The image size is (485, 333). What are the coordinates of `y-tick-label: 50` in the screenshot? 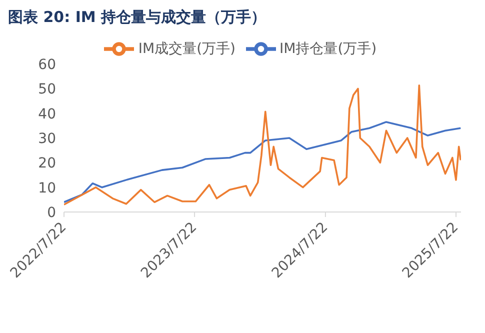 It's located at (47, 90).